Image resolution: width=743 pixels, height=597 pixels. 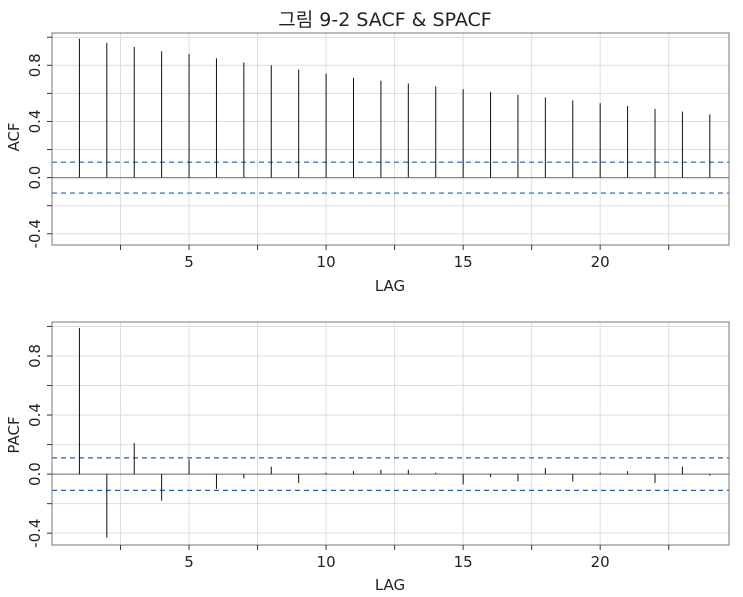 I want to click on pacf-x-tick-label: 15, so click(x=463, y=562).